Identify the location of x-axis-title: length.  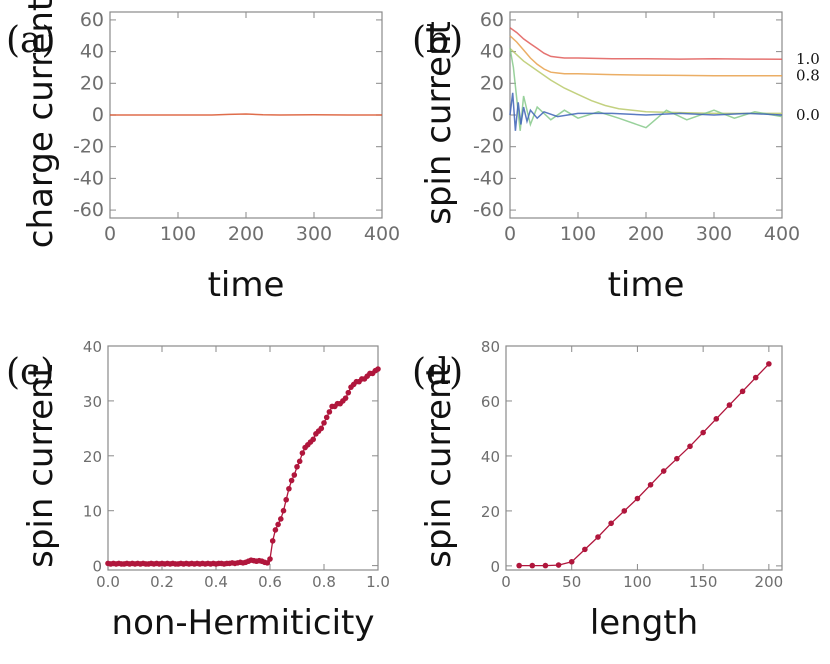
(644, 623).